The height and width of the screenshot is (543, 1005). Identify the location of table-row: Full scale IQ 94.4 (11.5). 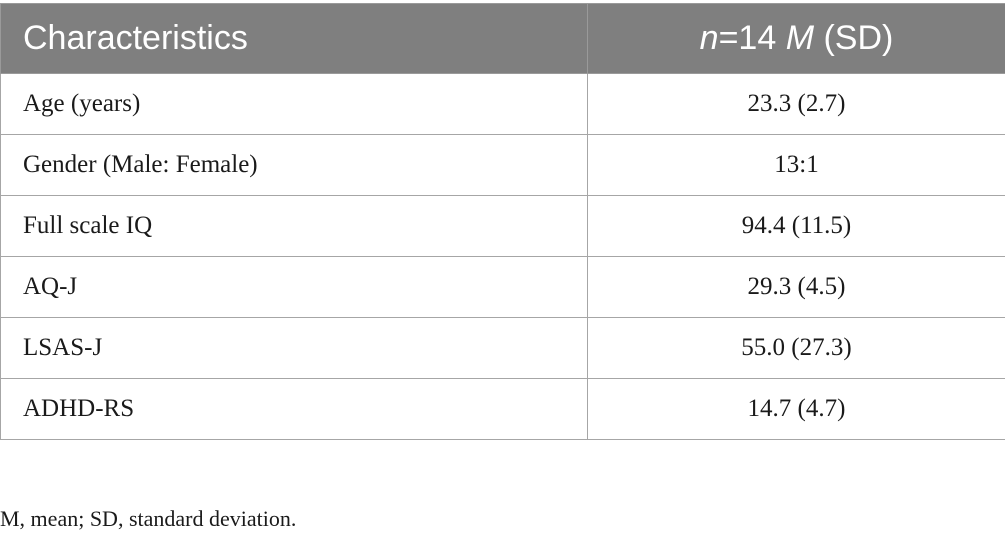
(502, 226).